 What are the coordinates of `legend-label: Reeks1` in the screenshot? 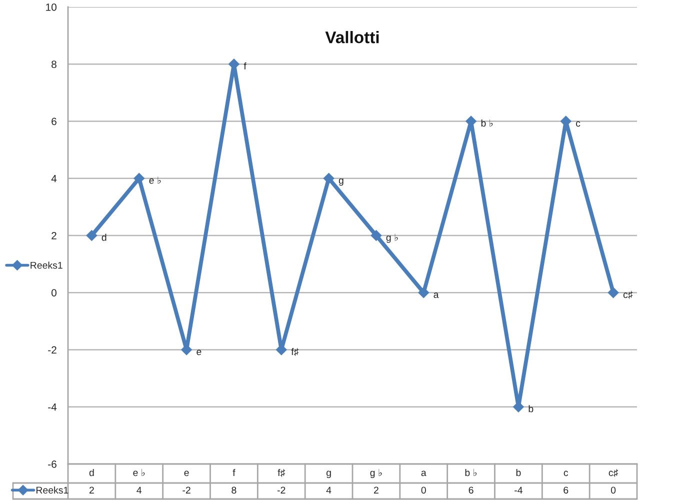 It's located at (46, 265).